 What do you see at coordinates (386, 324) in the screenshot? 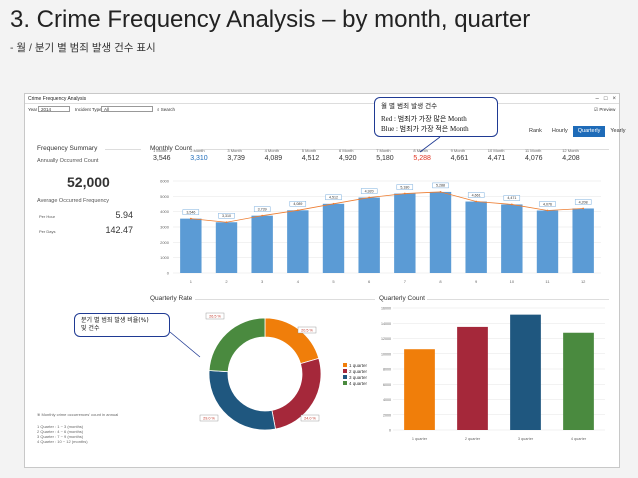
I see `y-tick-label: 14000` at bounding box center [386, 324].